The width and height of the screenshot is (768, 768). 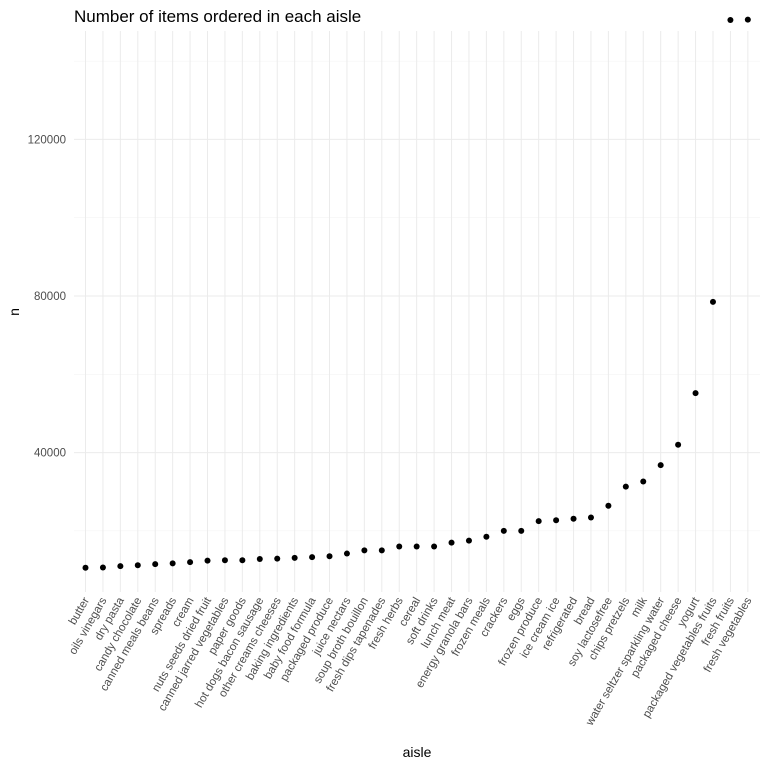 I want to click on x-axis-title: aisle, so click(x=417, y=752).